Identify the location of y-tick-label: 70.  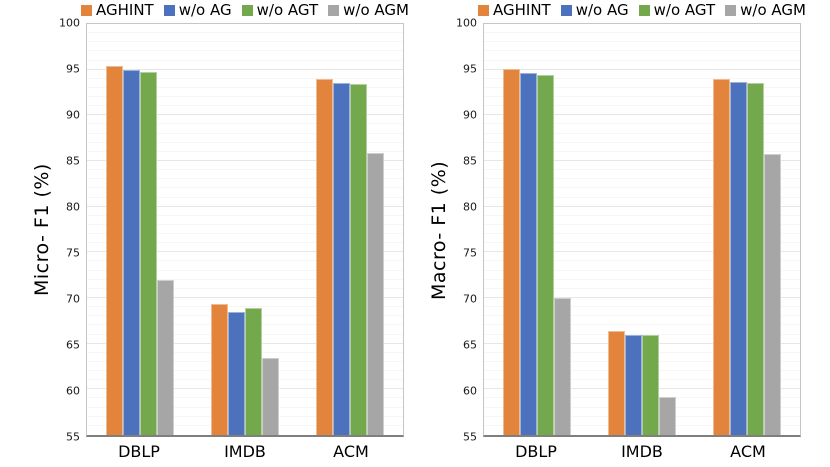
(73, 299).